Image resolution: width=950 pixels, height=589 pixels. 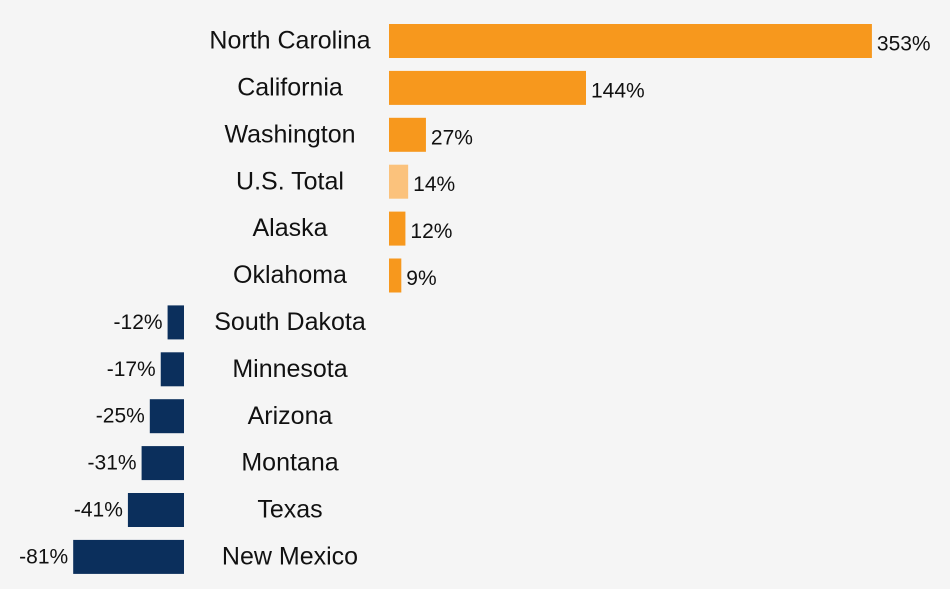 What do you see at coordinates (290, 181) in the screenshot?
I see `category-label: U.S. Total` at bounding box center [290, 181].